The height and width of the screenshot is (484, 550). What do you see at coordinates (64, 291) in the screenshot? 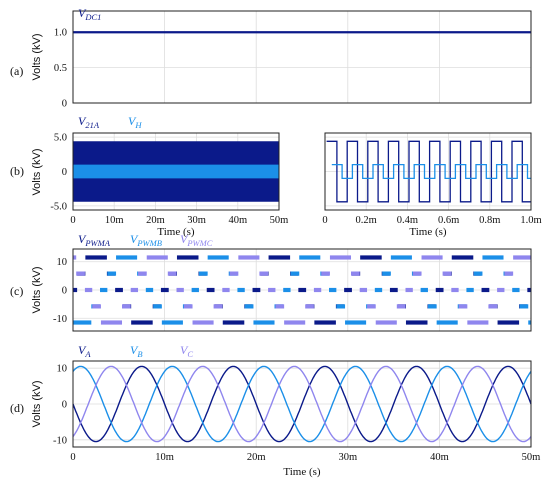
I see `y-tick-label: 0` at bounding box center [64, 291].